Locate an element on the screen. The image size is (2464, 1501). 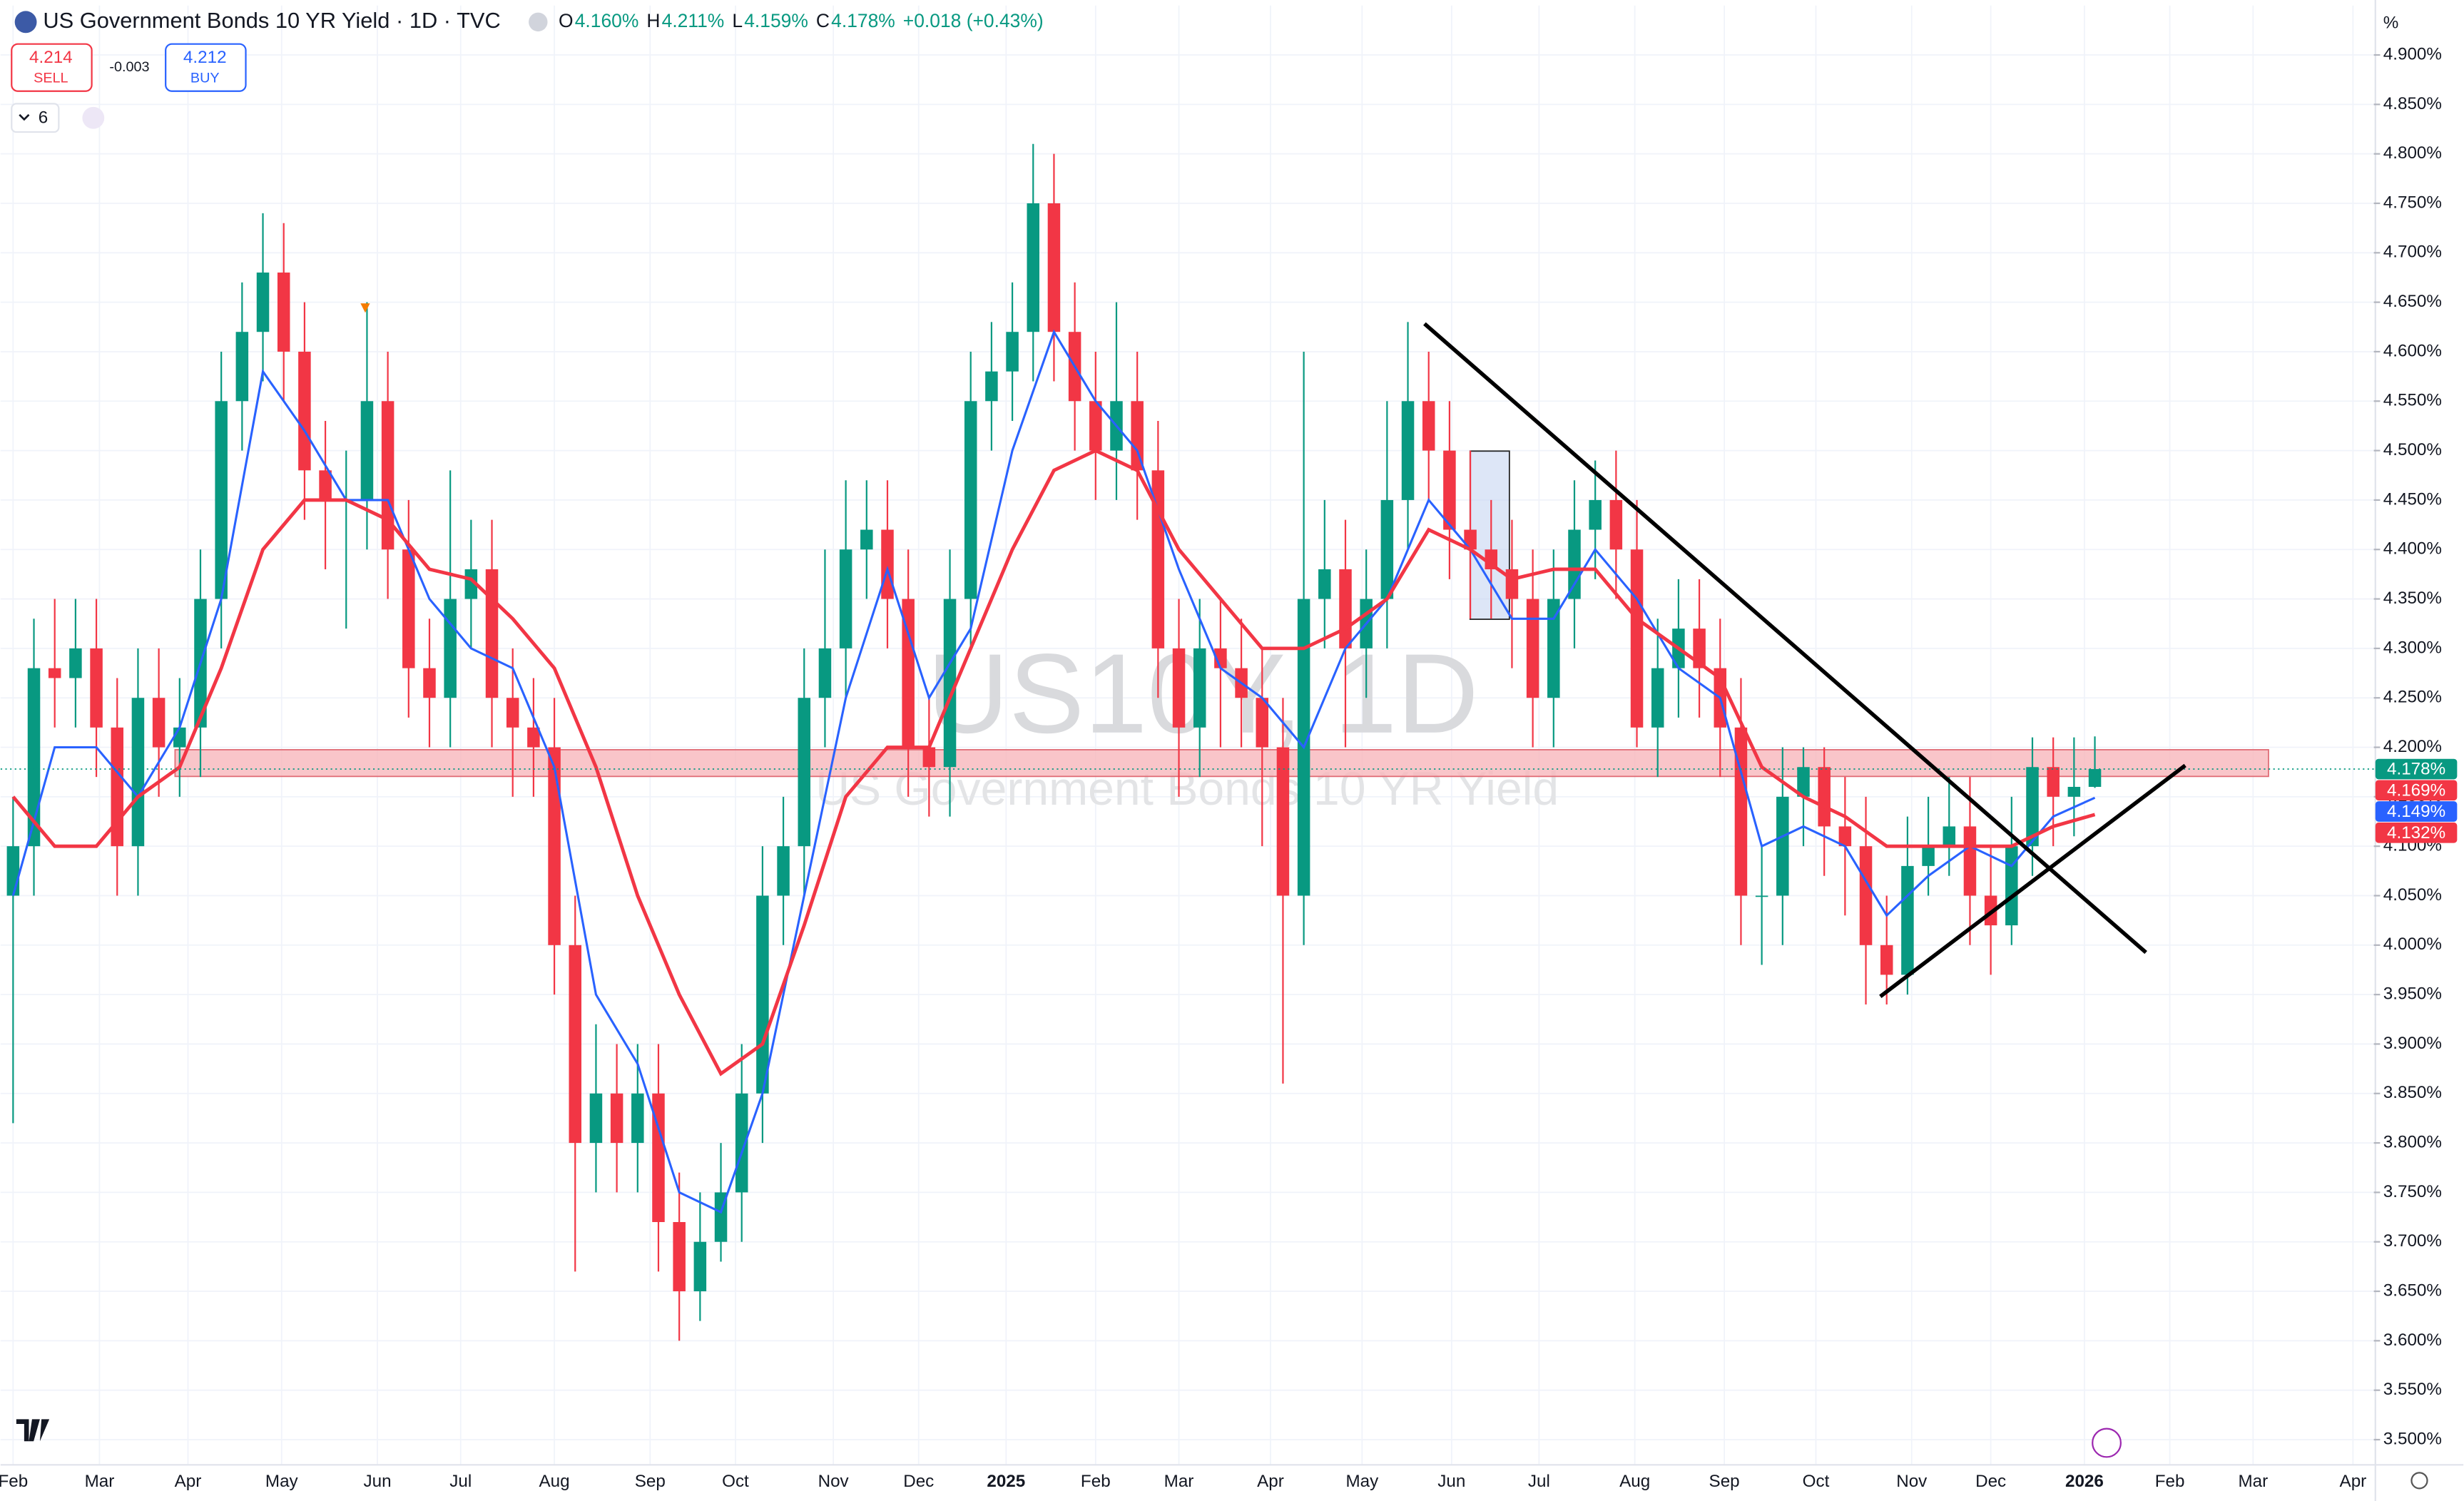
flag-icon is located at coordinates (25, 22).